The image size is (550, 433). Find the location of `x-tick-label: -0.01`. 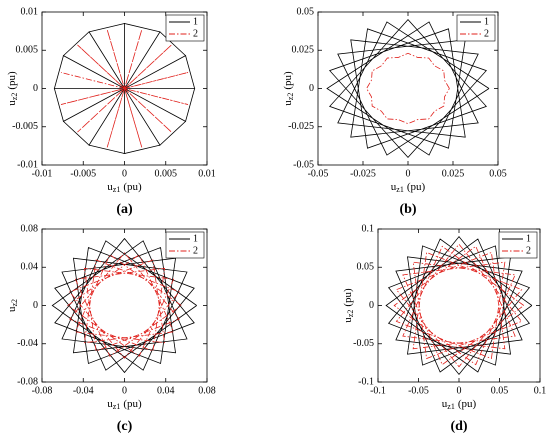

x-tick-label: -0.01 is located at coordinates (42, 173).